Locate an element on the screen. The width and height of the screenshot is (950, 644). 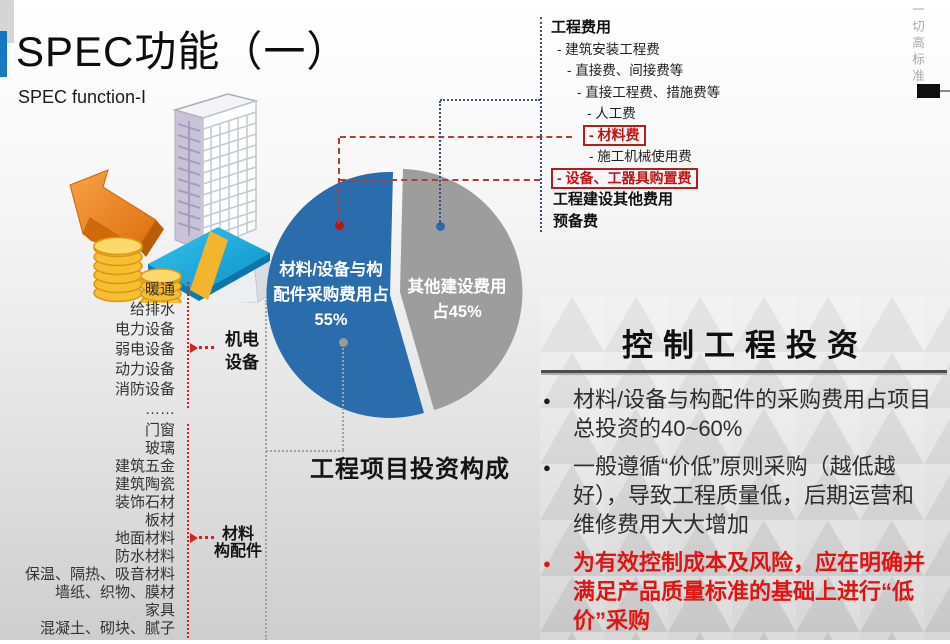
pie-chart-title: 工程项目投资构成 is located at coordinates (410, 469).